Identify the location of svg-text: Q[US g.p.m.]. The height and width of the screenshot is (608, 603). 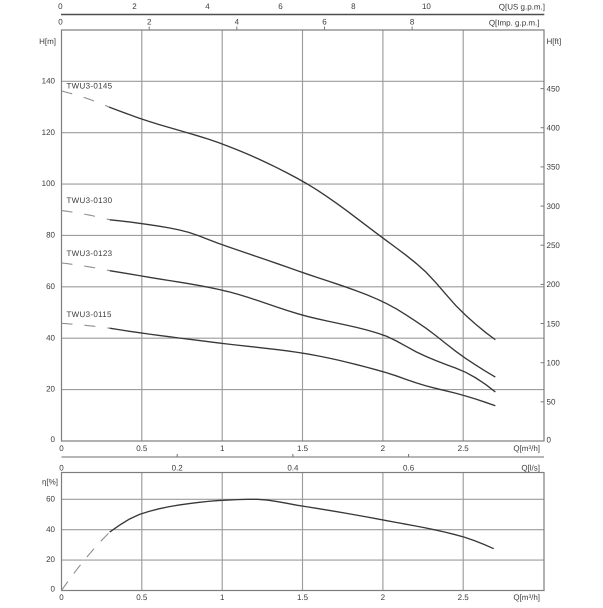
(522, 6).